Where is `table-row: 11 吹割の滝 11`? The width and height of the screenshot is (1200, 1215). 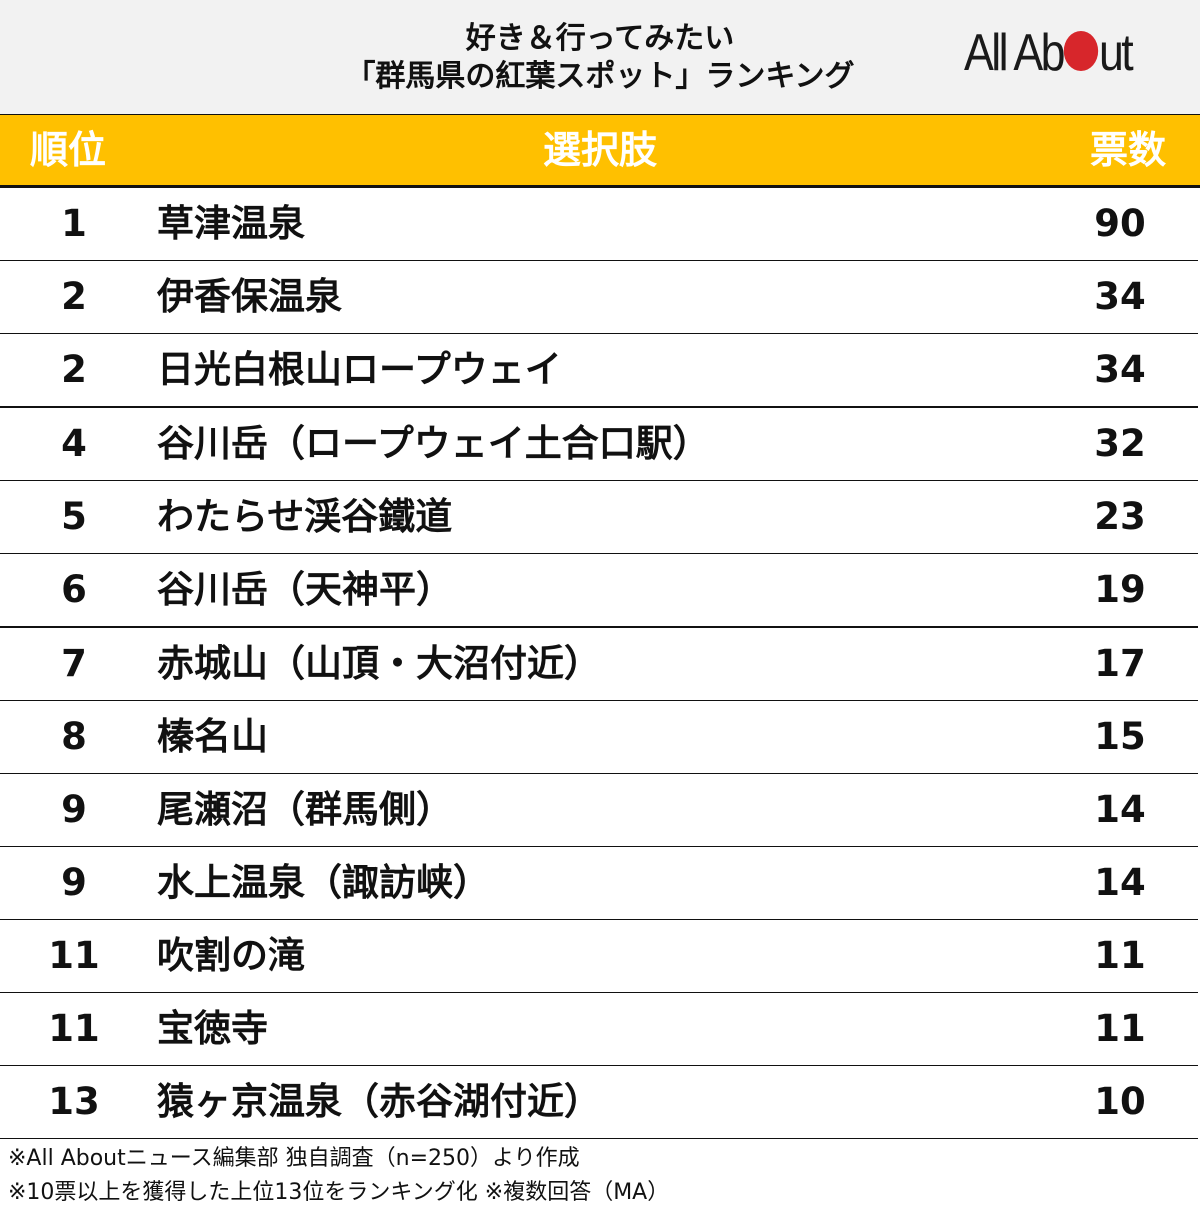
table-row: 11 吹割の滝 11 is located at coordinates (599, 956).